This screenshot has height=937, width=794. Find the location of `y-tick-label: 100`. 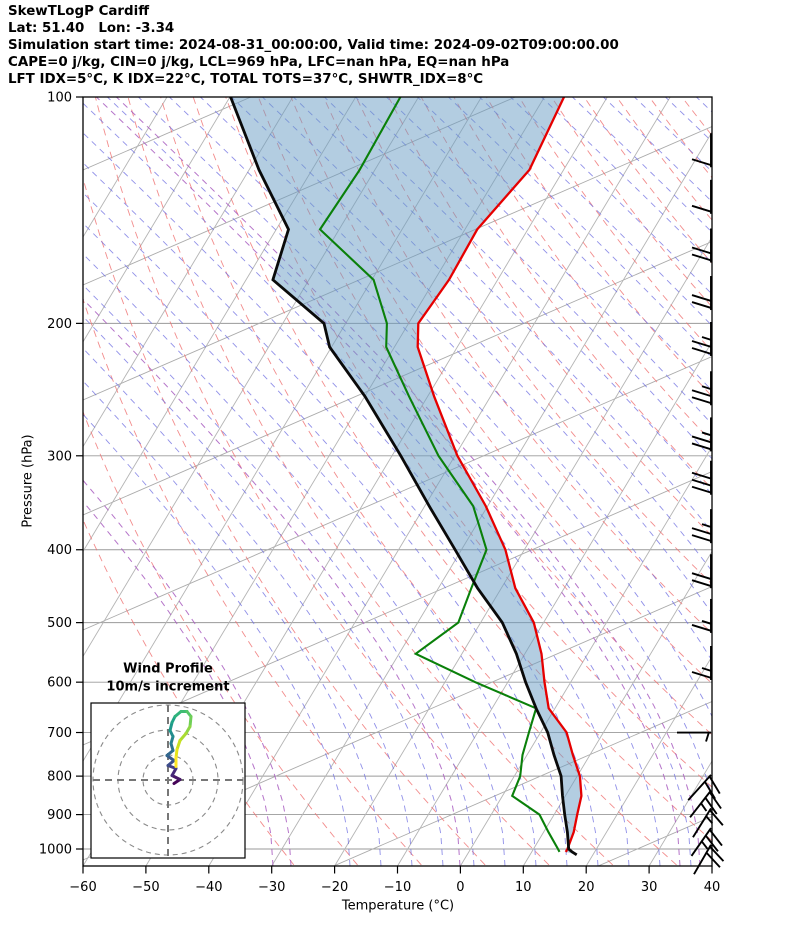

y-tick-label: 100 is located at coordinates (59, 98).